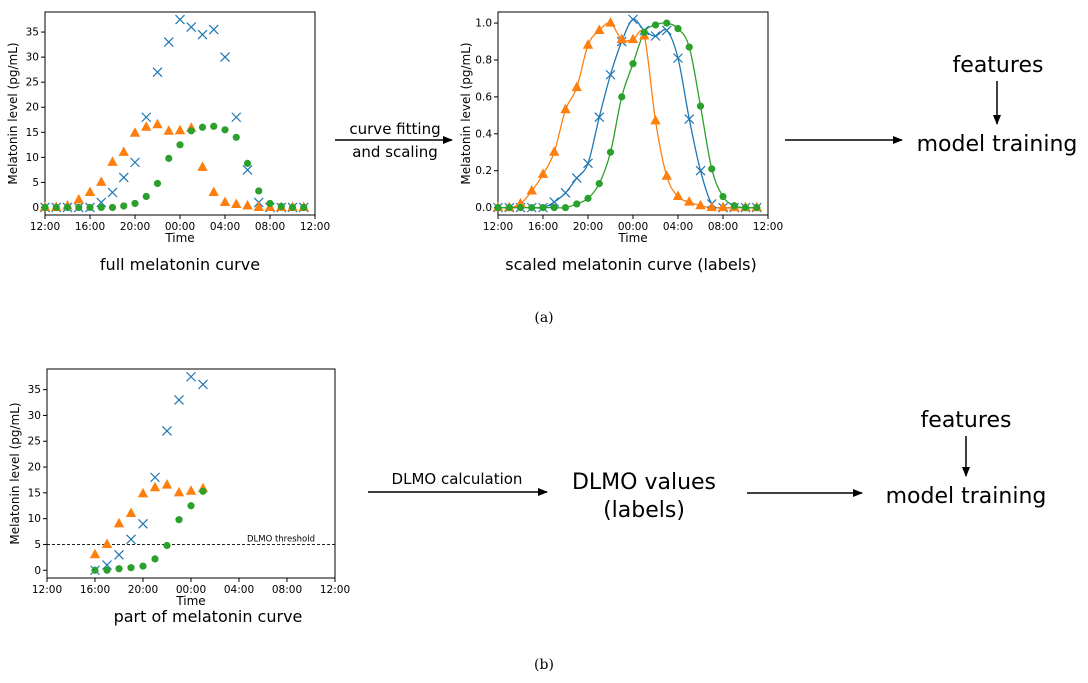 The image size is (1088, 683). Describe the element at coordinates (394, 129) in the screenshot. I see `arrow1-label-line1: curve fitting` at that location.